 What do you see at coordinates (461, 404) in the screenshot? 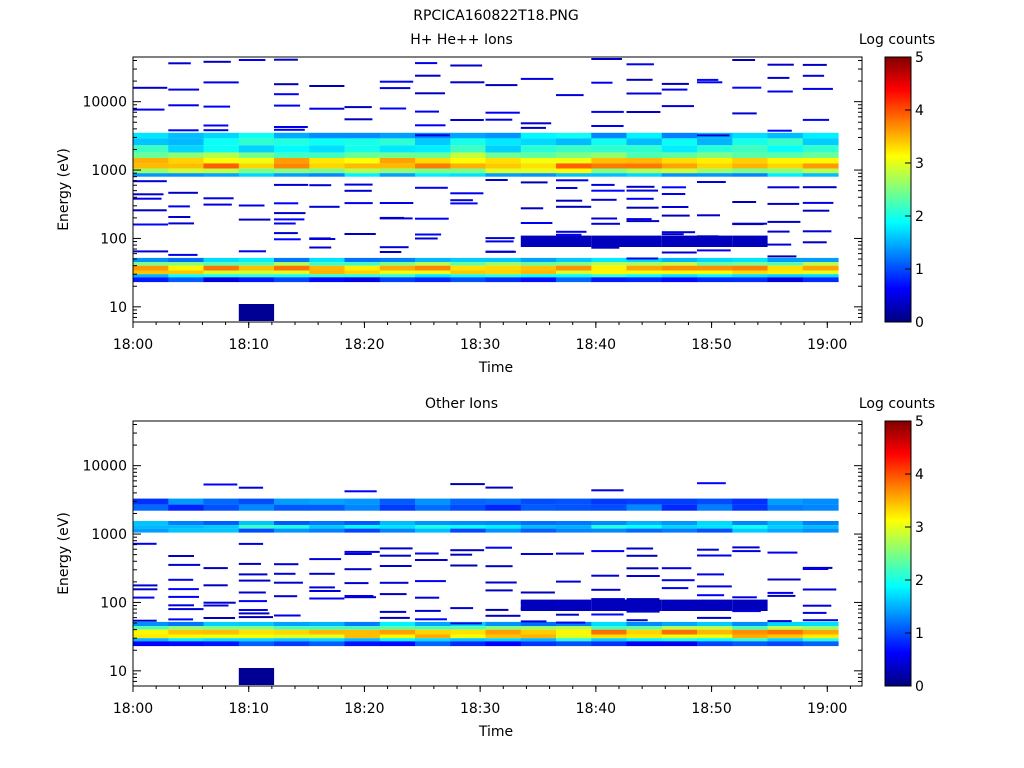
I see `panel-title: Other Ions` at bounding box center [461, 404].